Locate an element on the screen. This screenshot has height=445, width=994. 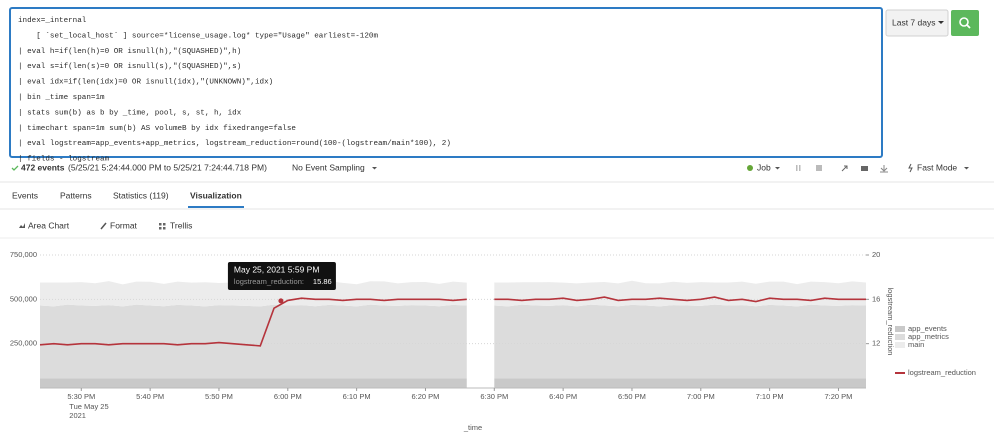
job-menu: Job is located at coordinates (764, 167).